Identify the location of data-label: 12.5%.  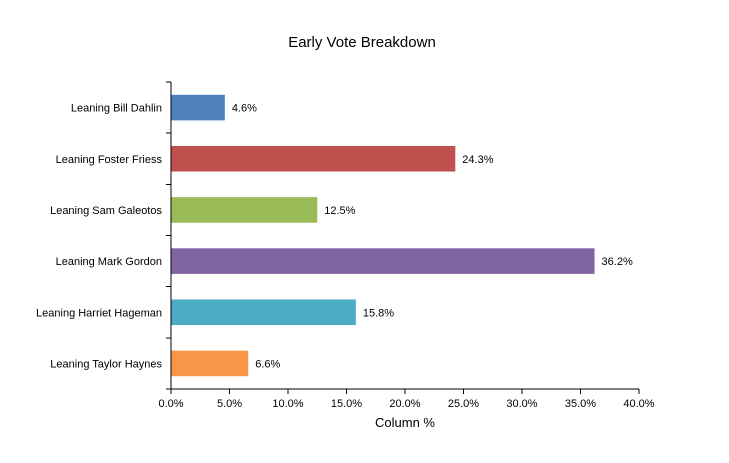
(339, 211).